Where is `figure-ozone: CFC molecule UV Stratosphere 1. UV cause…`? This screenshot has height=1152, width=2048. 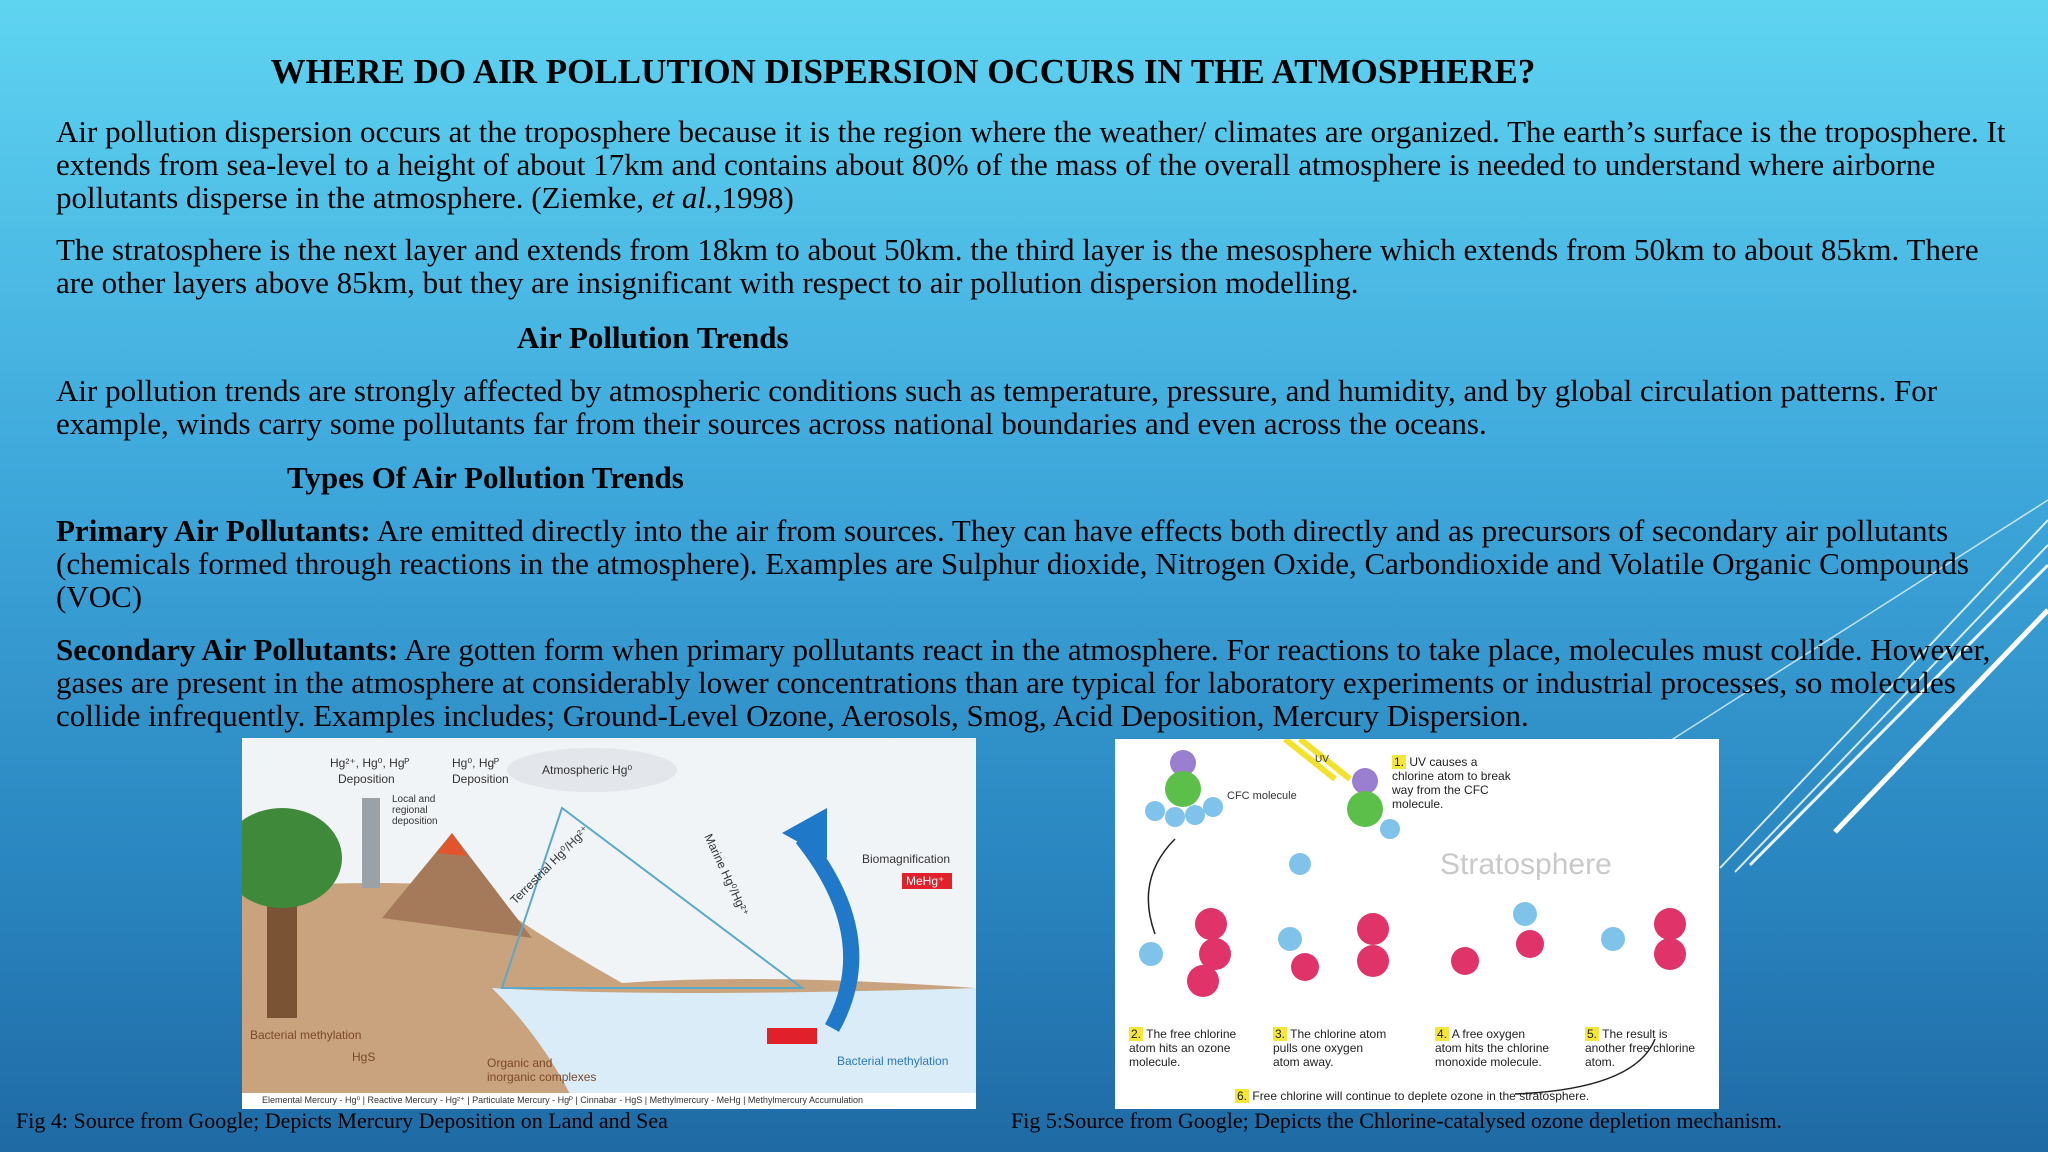 figure-ozone: CFC molecule UV Stratosphere 1. UV cause… is located at coordinates (1417, 924).